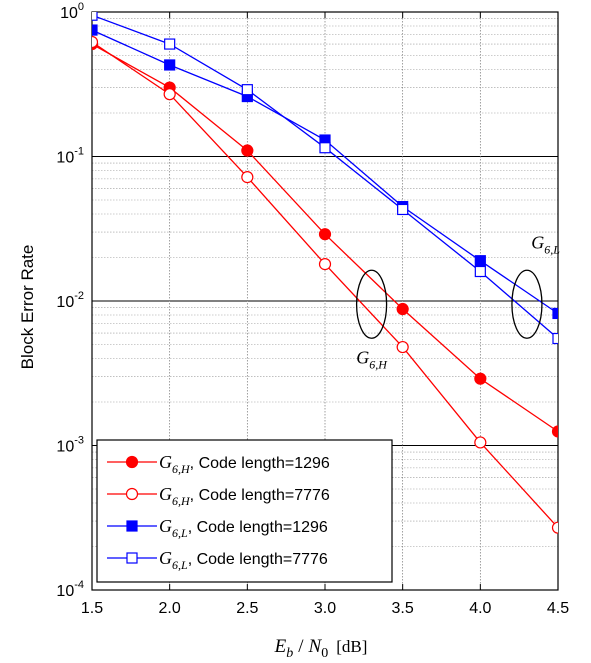  Describe the element at coordinates (403, 608) in the screenshot. I see `x-tick-label: 3.5` at that location.